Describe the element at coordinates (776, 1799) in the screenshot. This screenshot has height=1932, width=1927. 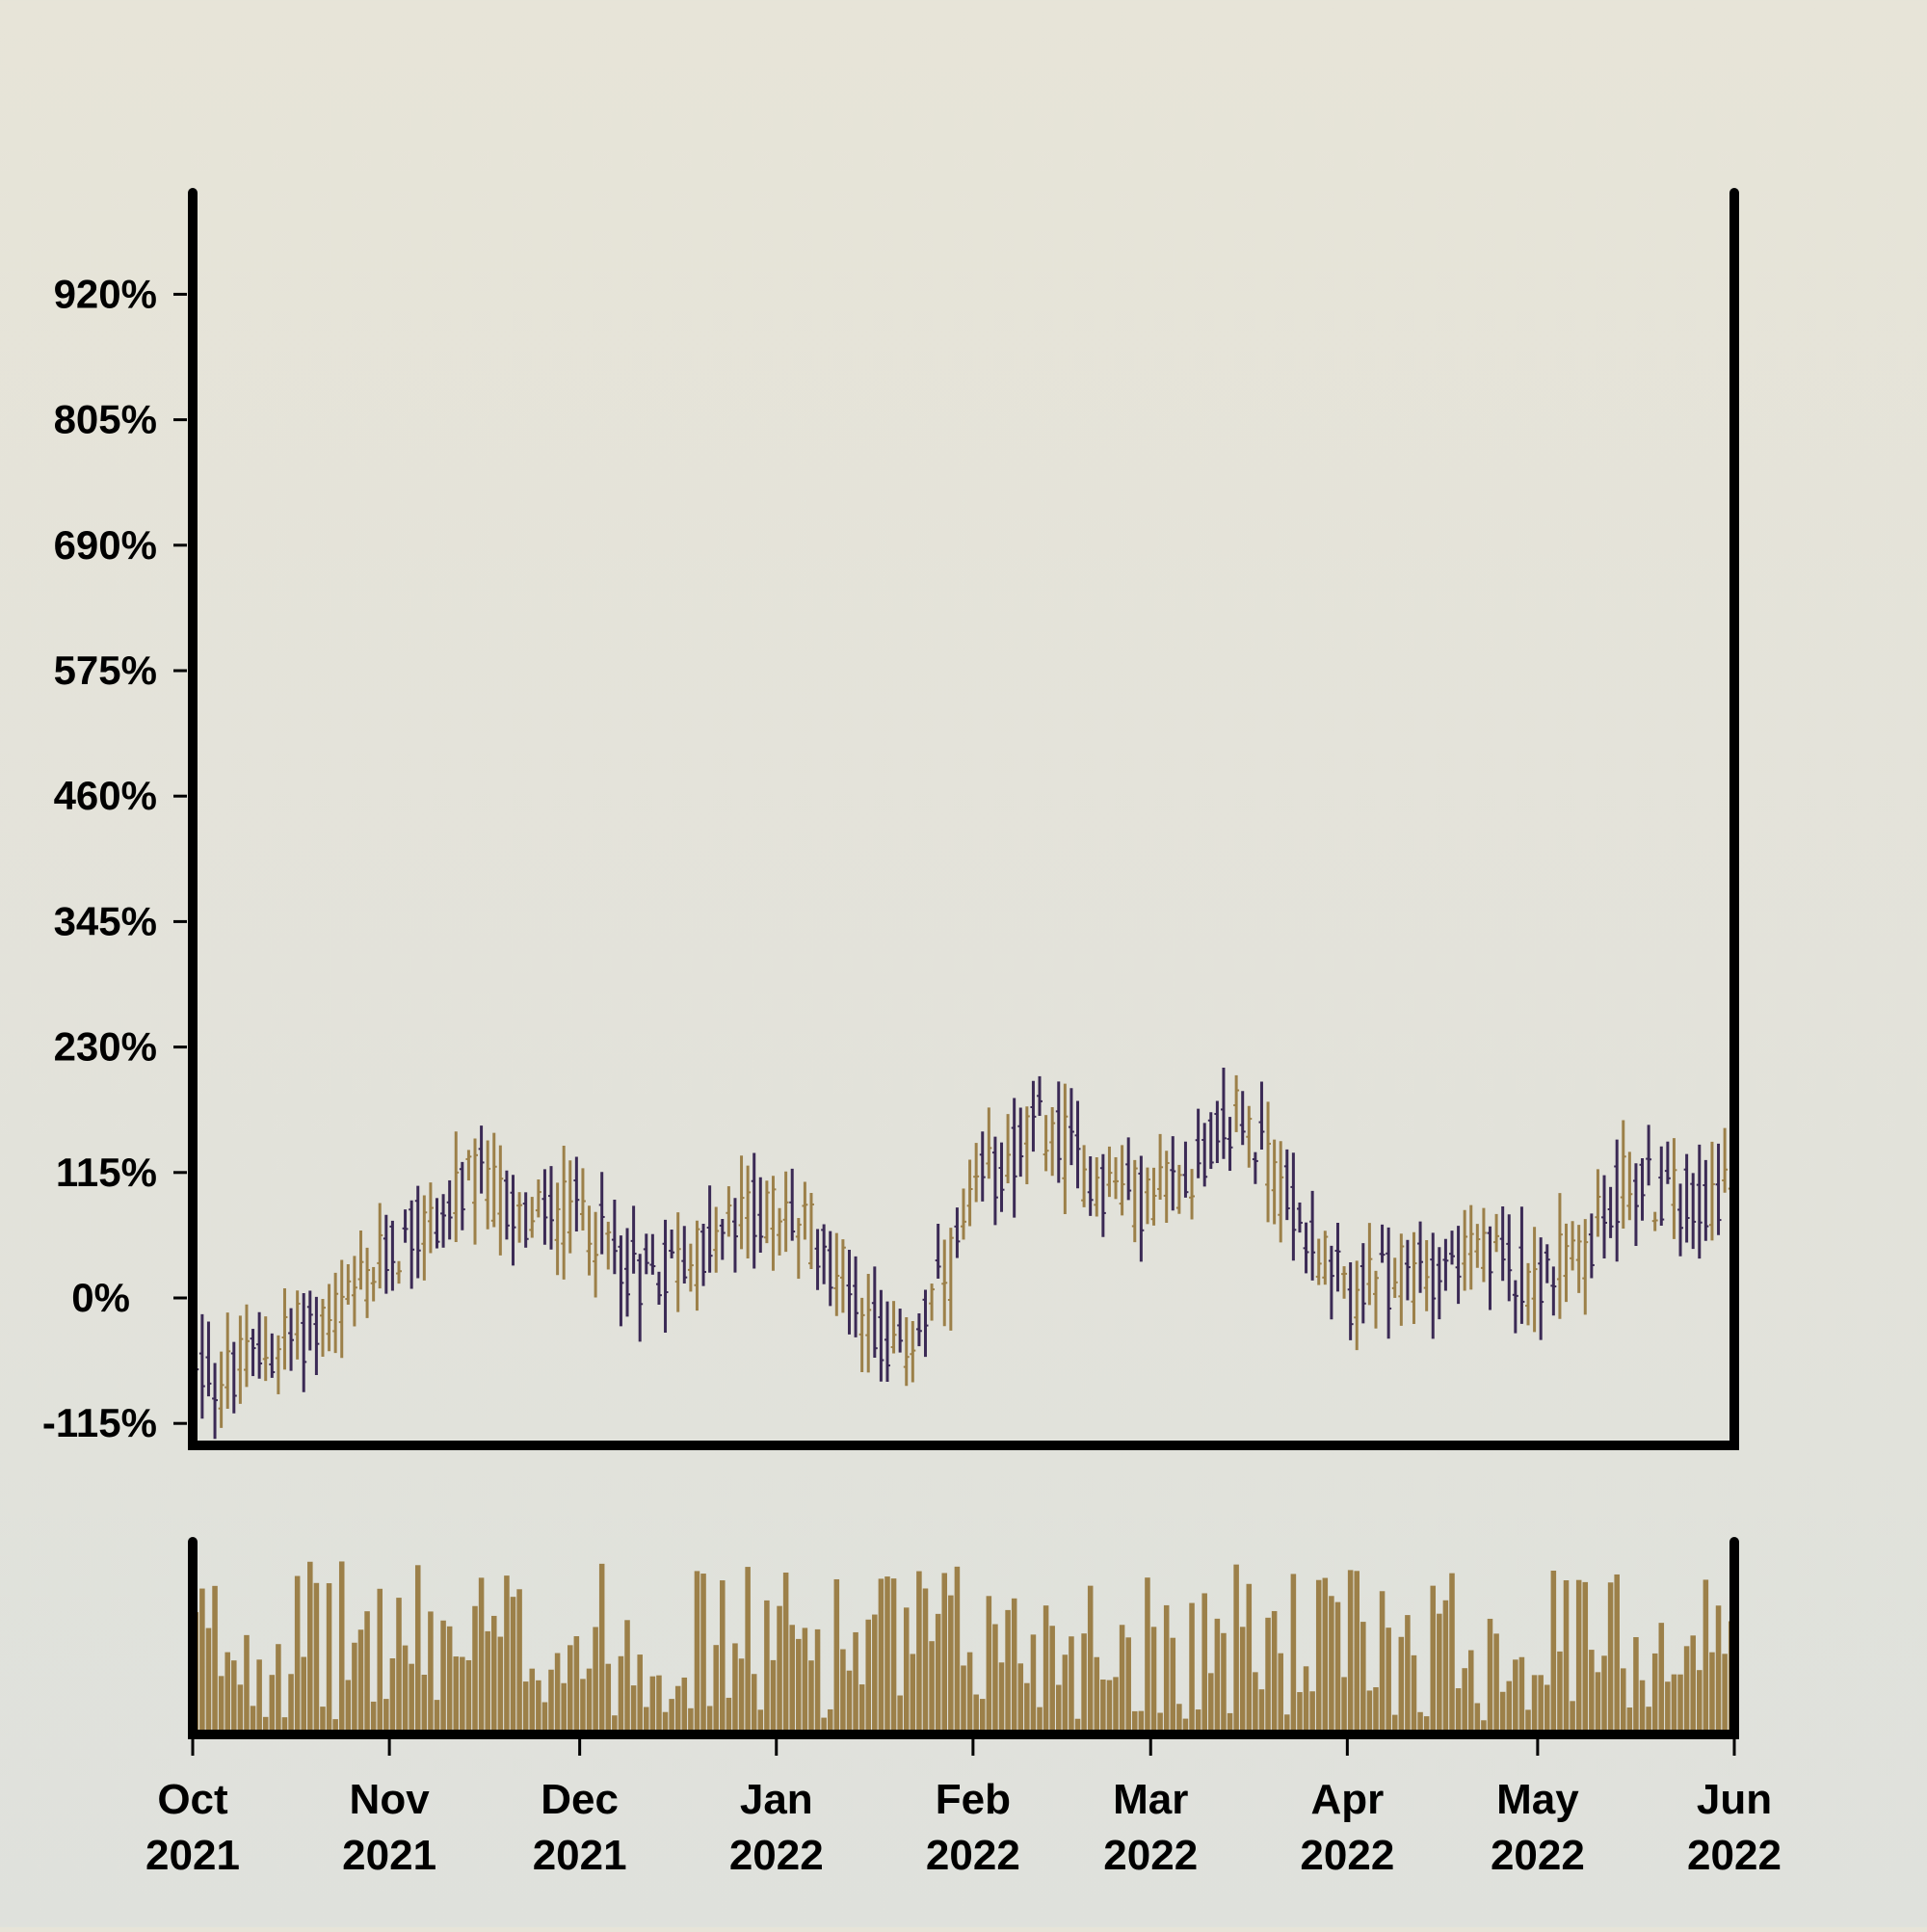
I see `x-tick-label-month: Jan` at that location.